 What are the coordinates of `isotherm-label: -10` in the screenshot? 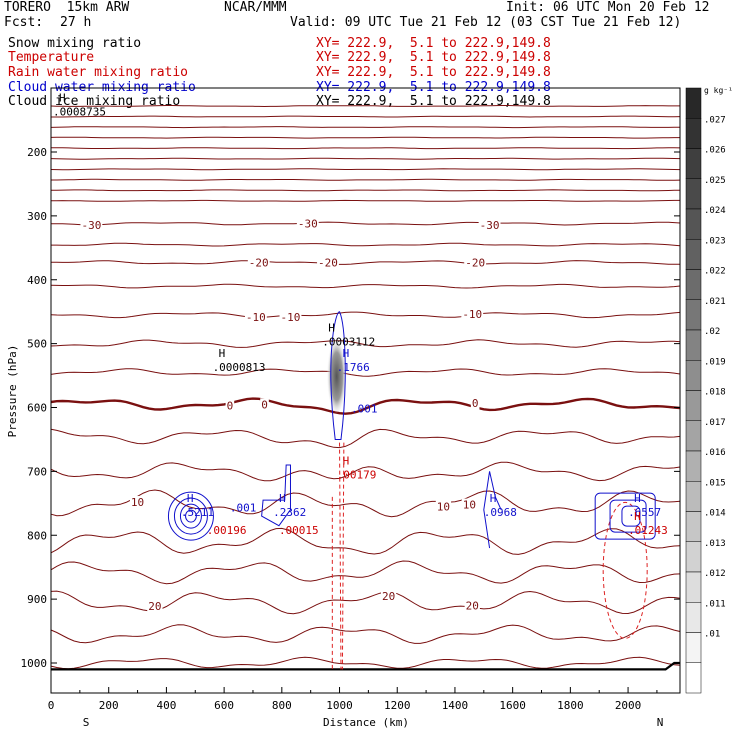 It's located at (256, 317).